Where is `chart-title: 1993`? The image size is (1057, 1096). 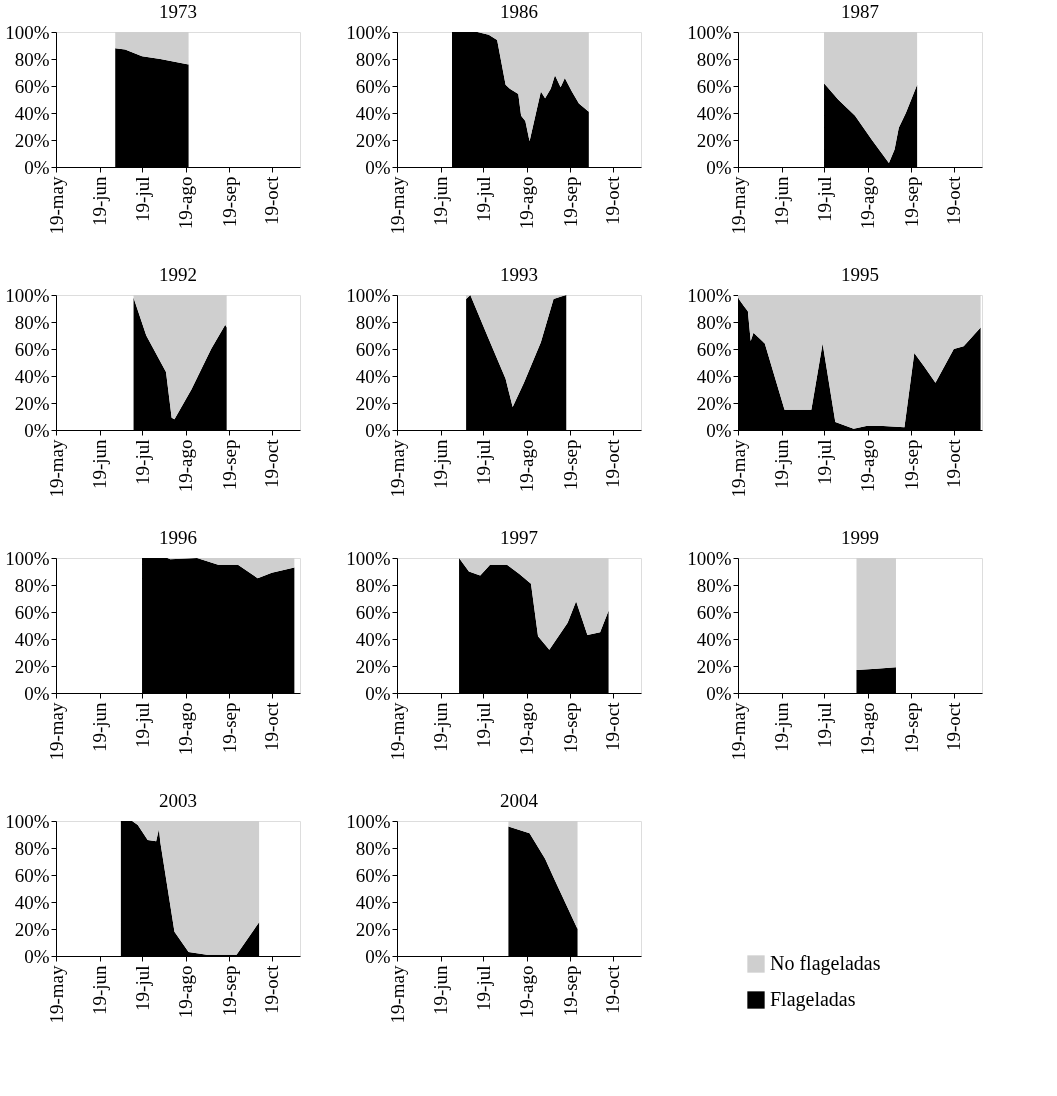
chart-title: 1993 is located at coordinates (519, 274).